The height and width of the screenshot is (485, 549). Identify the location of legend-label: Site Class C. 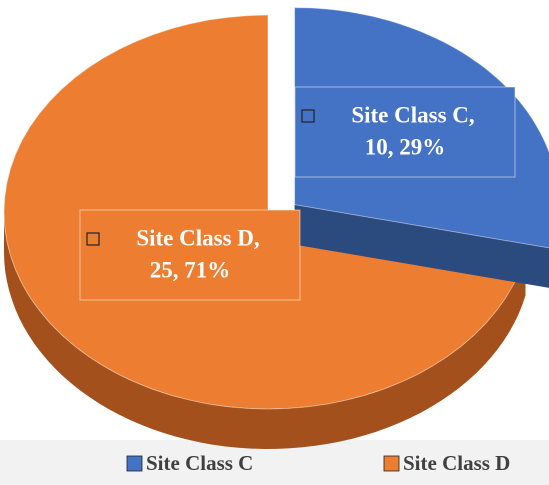
(199, 463).